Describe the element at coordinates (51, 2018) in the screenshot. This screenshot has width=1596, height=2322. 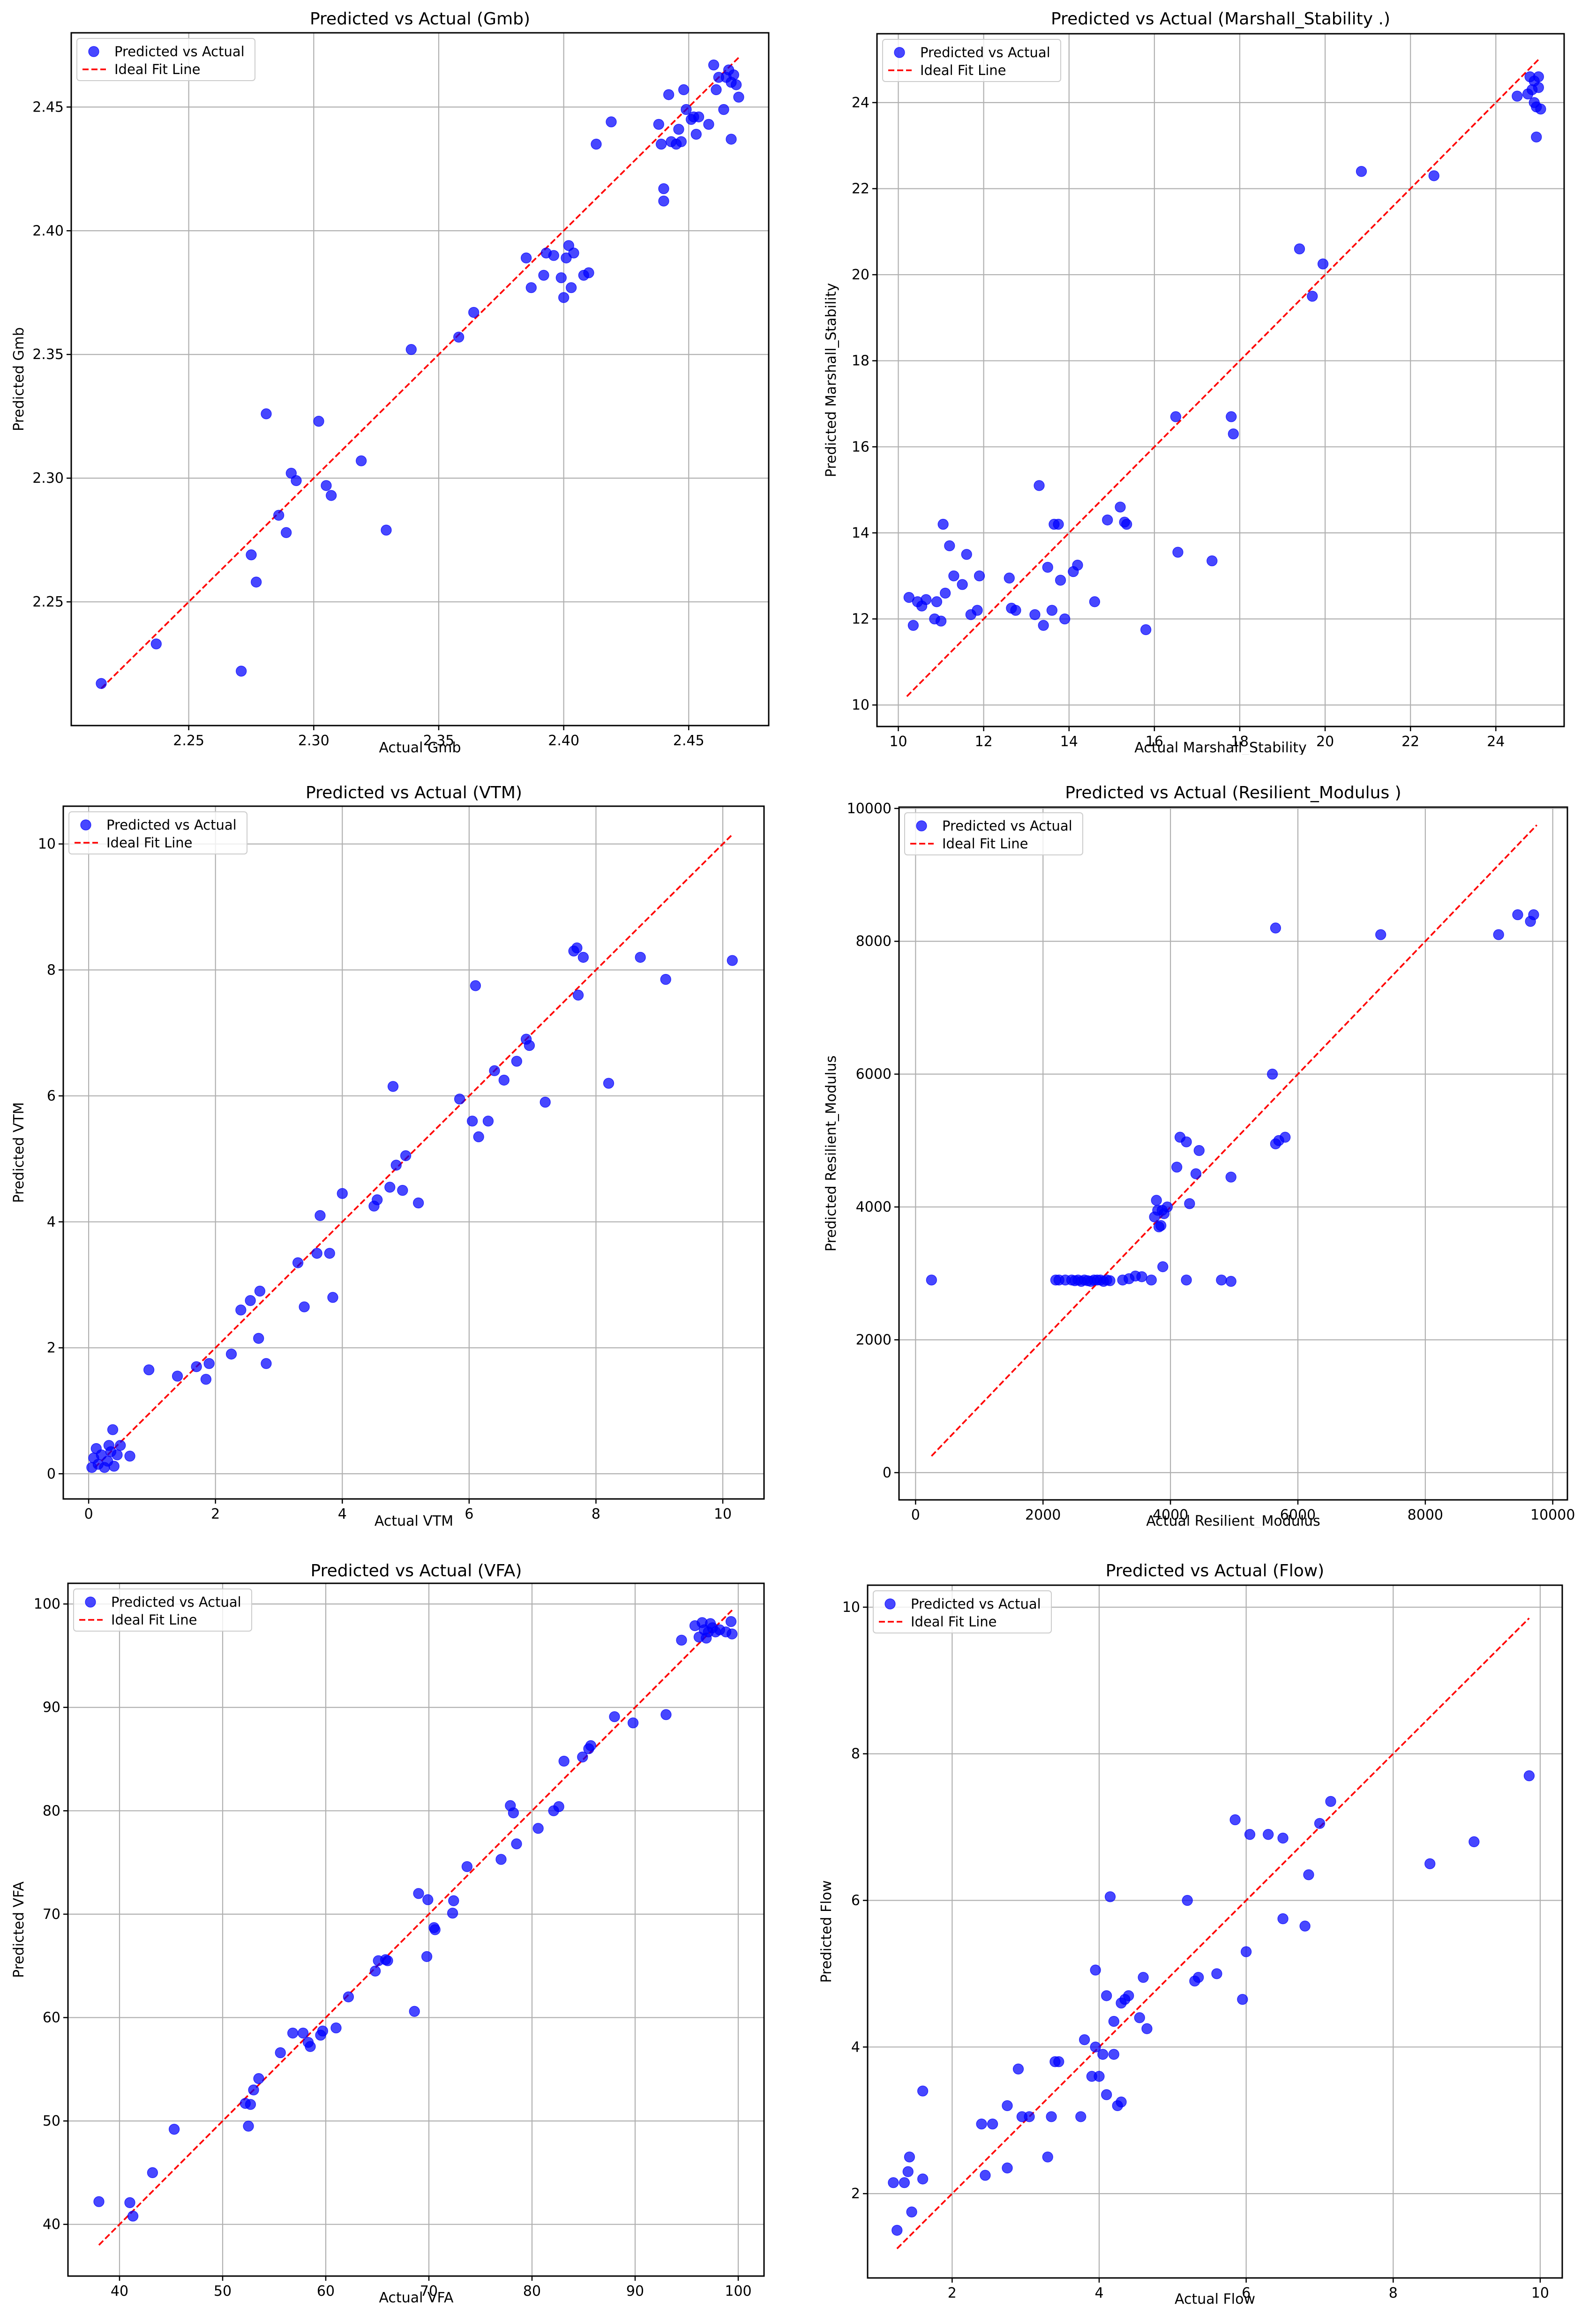
I see `y-tick-label: 60` at that location.